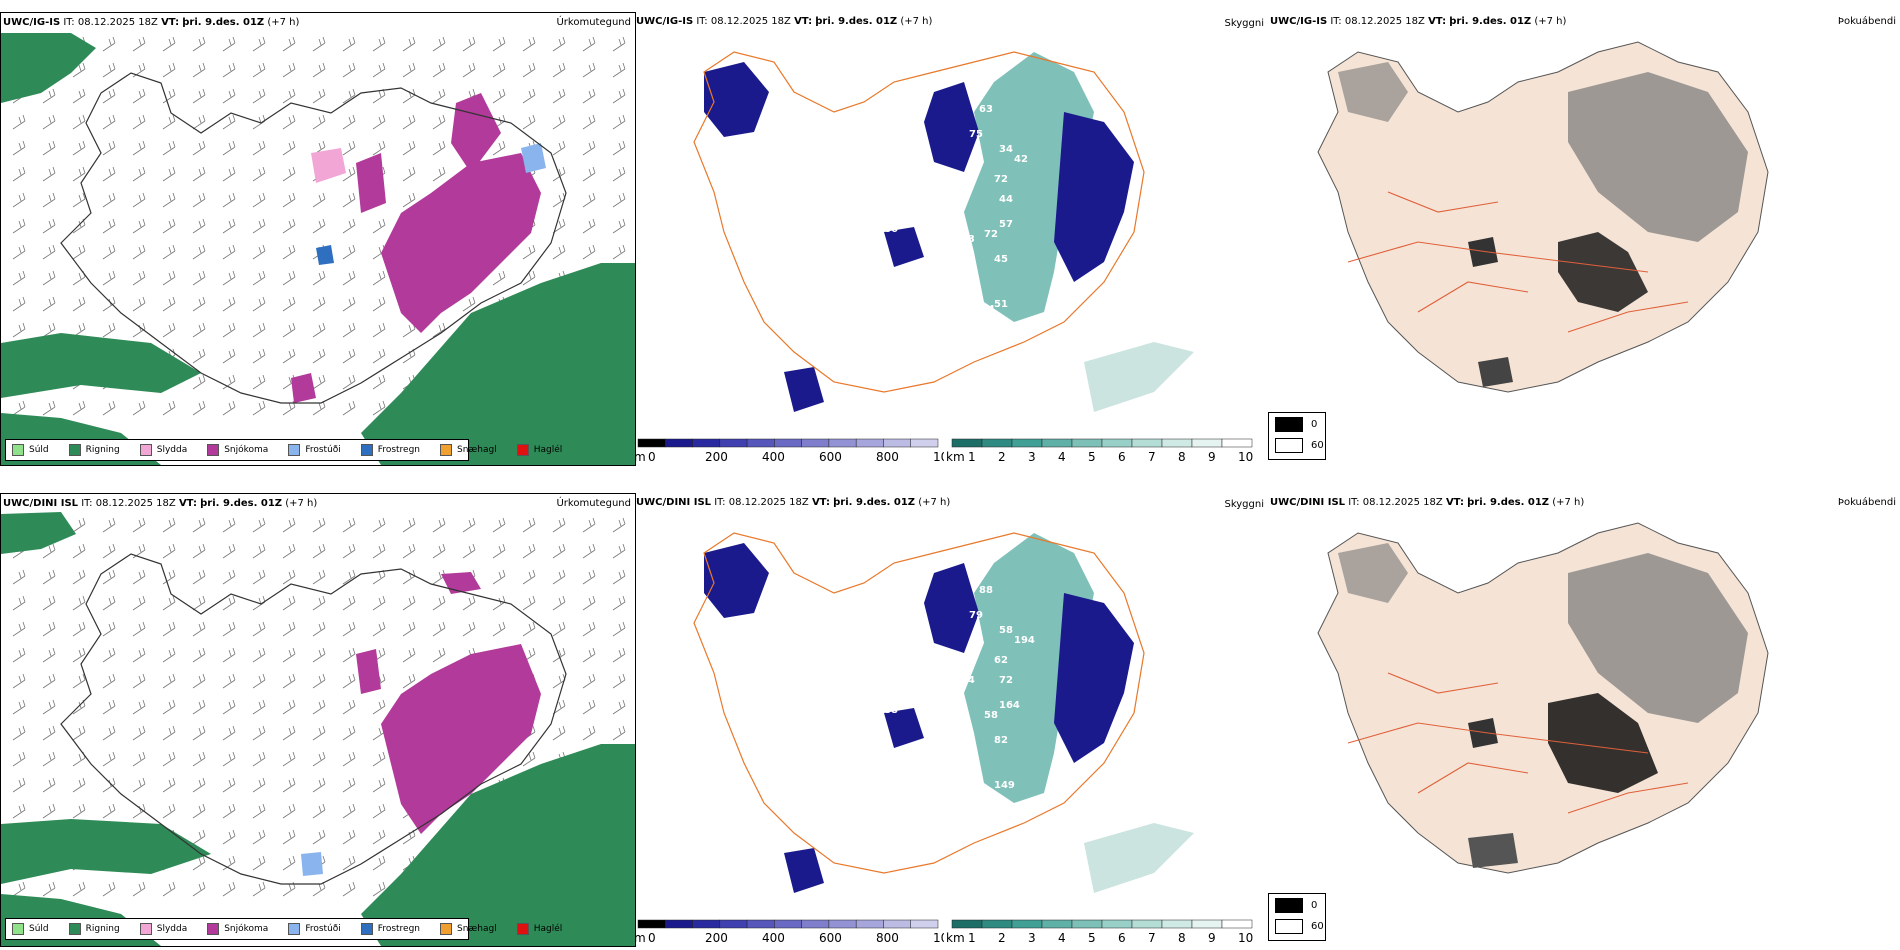 The width and height of the screenshot is (1900, 950). Describe the element at coordinates (246, 450) in the screenshot. I see `legend-label-3: Snjókoma` at that location.